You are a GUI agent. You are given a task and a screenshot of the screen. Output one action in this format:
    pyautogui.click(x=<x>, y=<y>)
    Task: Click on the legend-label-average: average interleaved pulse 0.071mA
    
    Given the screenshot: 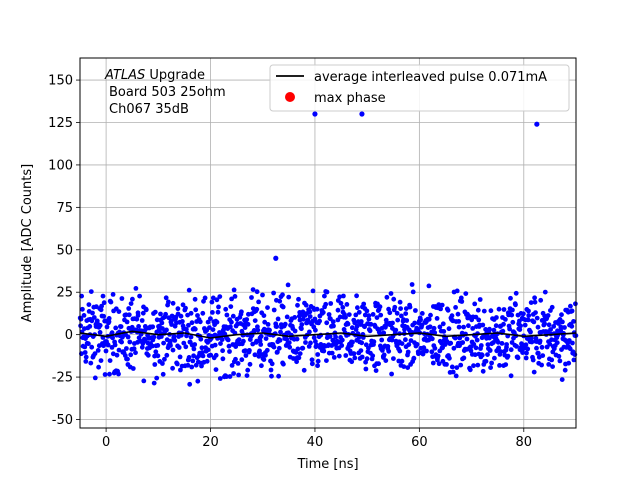 What is the action you would take?
    pyautogui.click(x=430, y=77)
    